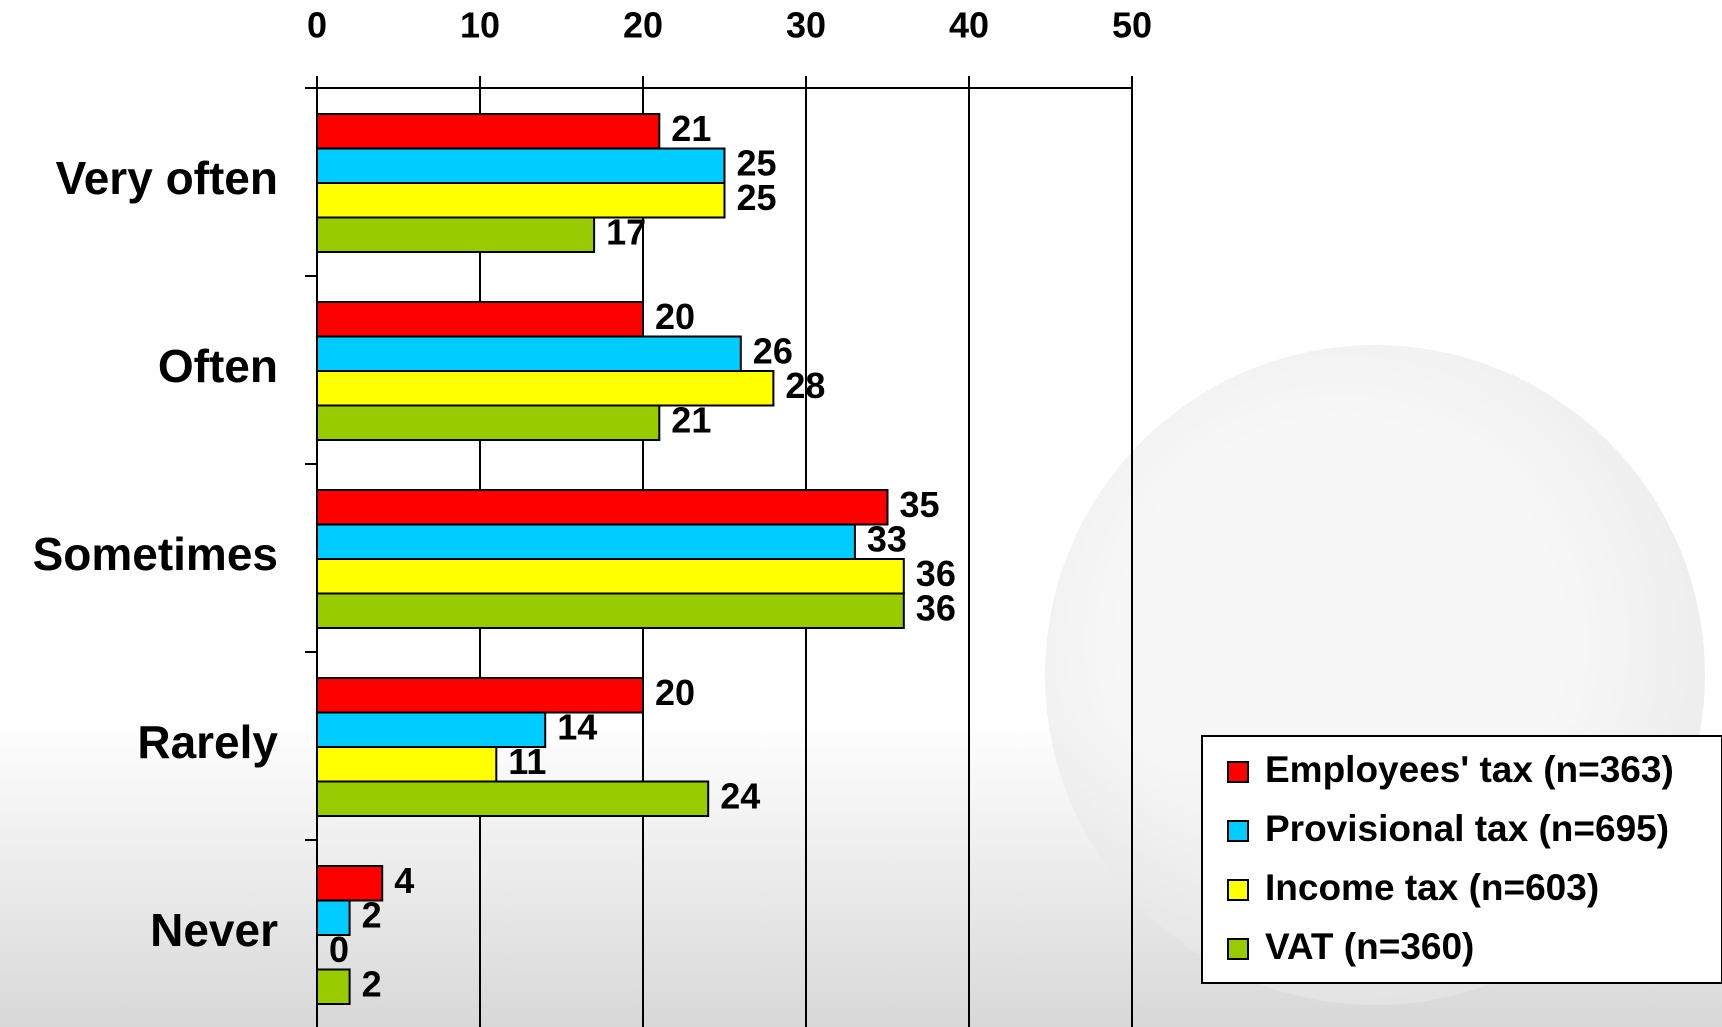  I want to click on category-label: Rarely, so click(207, 742).